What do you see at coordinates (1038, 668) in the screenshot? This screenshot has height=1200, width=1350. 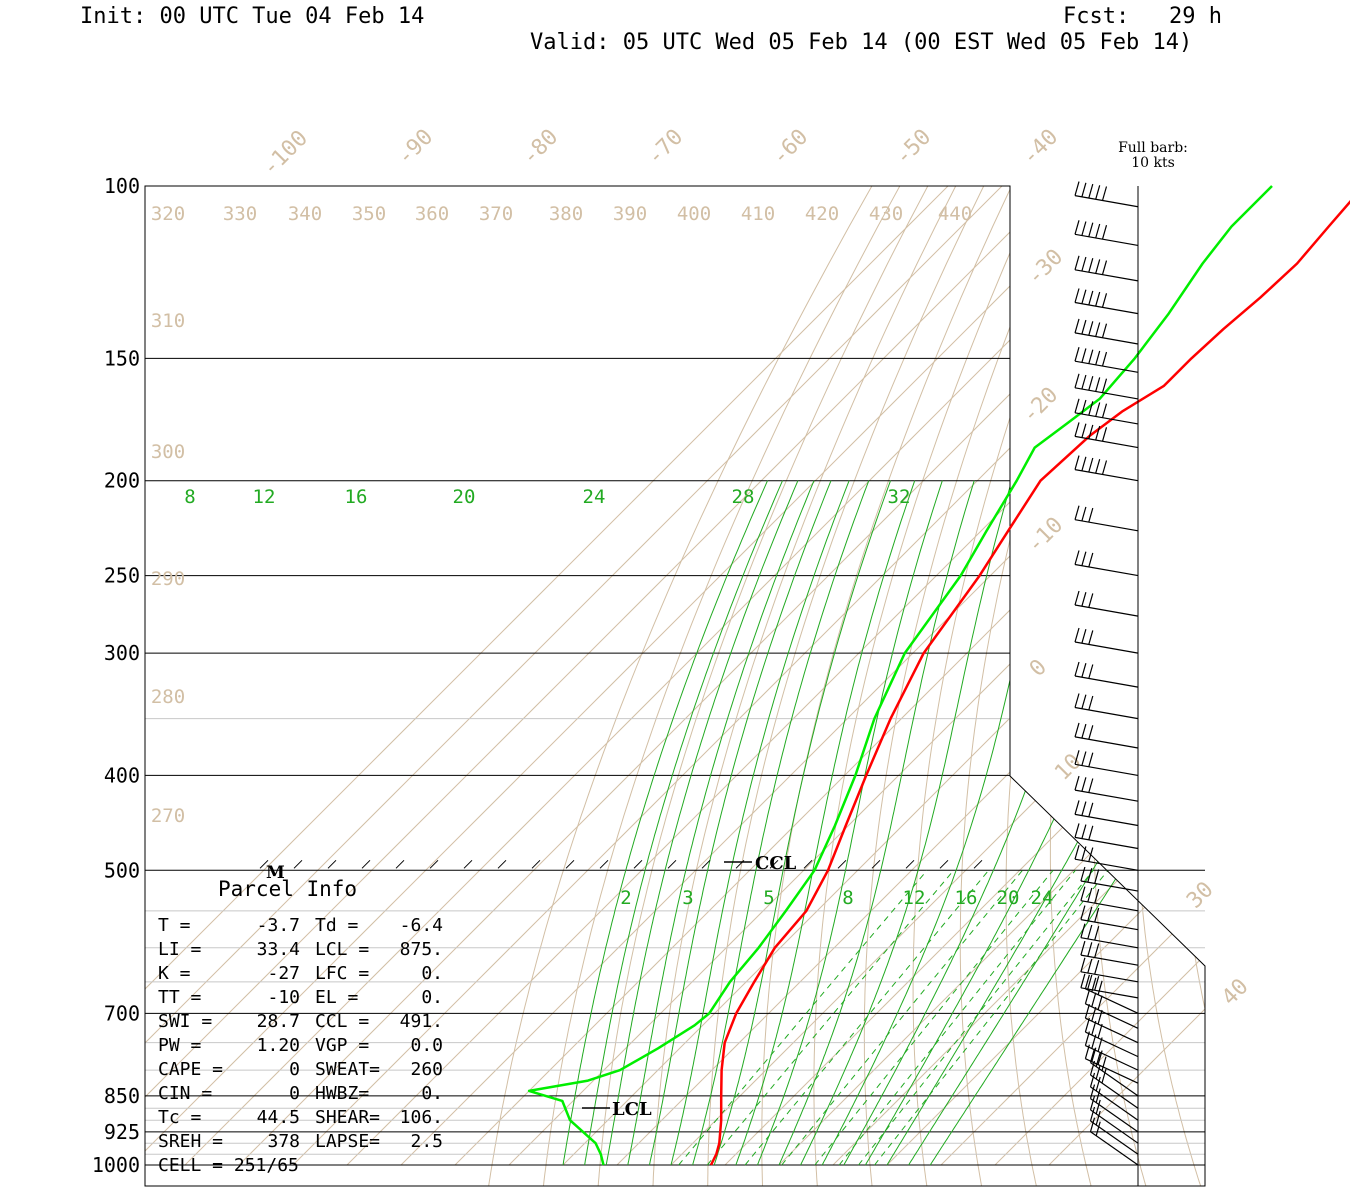 I see `isotherm-label: 0` at bounding box center [1038, 668].